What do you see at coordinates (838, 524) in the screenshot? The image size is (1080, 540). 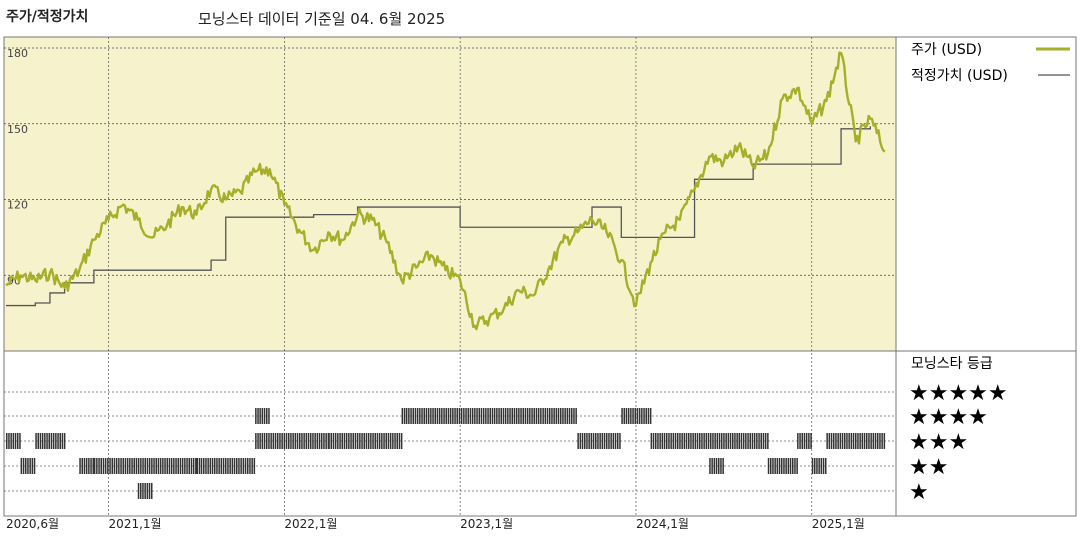 I see `x-tick-label: 2025,1월` at bounding box center [838, 524].